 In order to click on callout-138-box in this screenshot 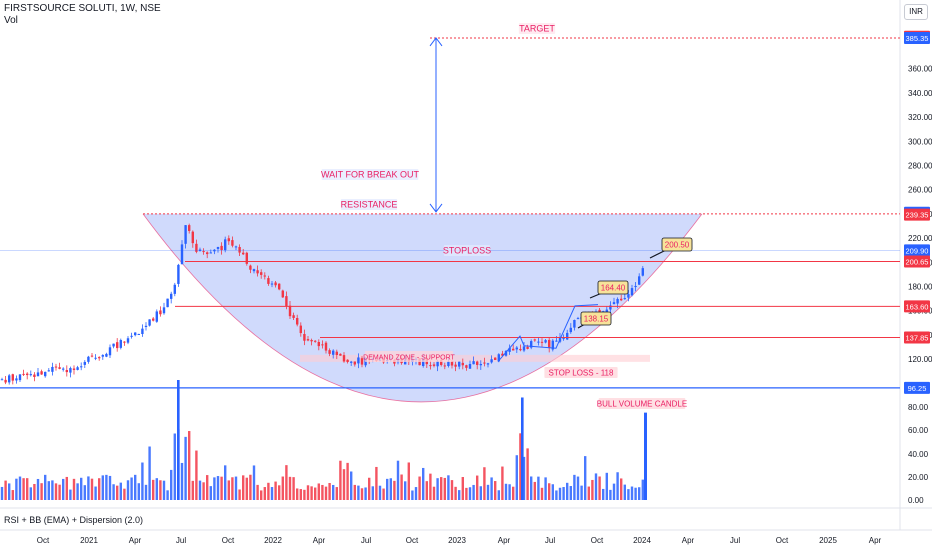, I will do `click(596, 318)`.